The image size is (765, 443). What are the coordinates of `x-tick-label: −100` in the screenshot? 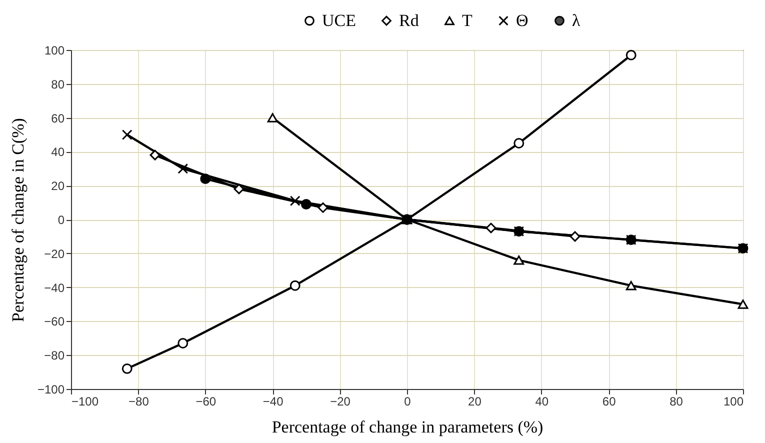 It's located at (85, 401).